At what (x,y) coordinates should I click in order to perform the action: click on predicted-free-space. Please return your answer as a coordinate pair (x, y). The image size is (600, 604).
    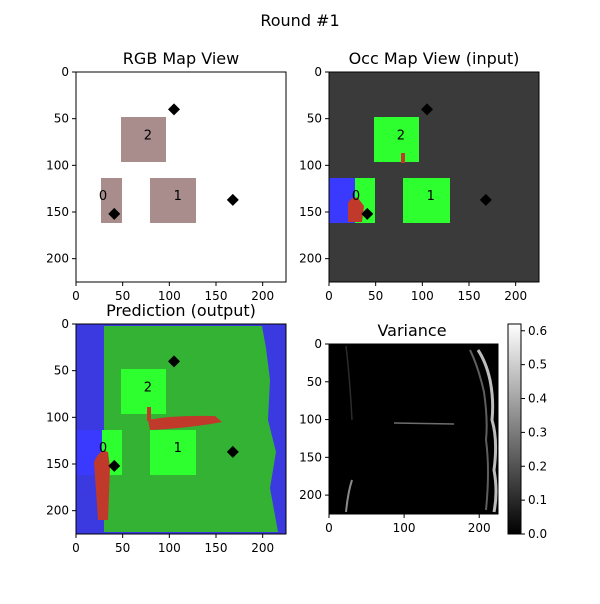
    Looking at the image, I should click on (191, 429).